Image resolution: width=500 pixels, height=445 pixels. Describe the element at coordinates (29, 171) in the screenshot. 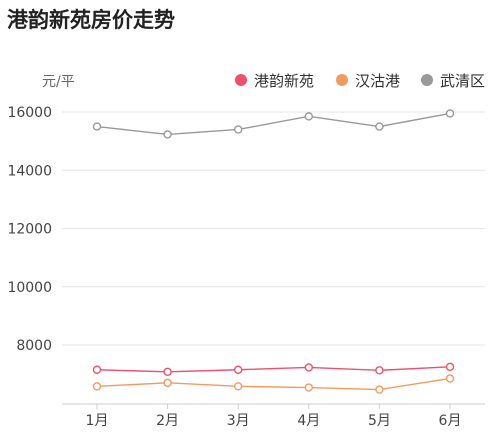

I see `y-tick-label: 14000` at that location.